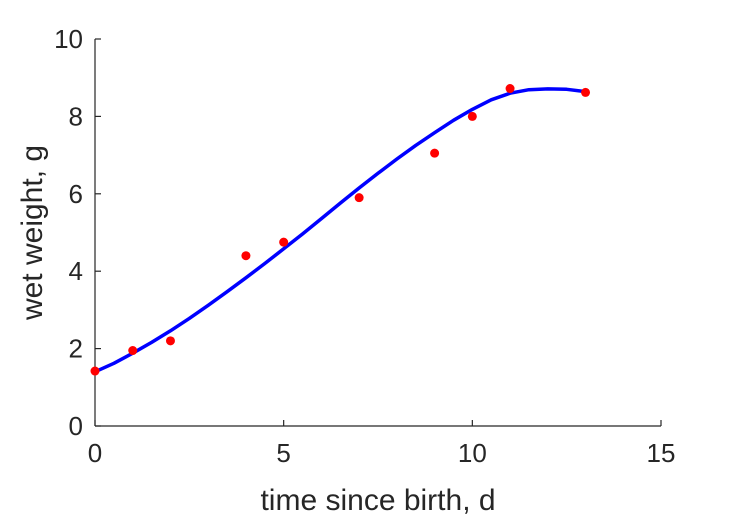 The width and height of the screenshot is (729, 521). I want to click on y-tick-label: 6, so click(76, 194).